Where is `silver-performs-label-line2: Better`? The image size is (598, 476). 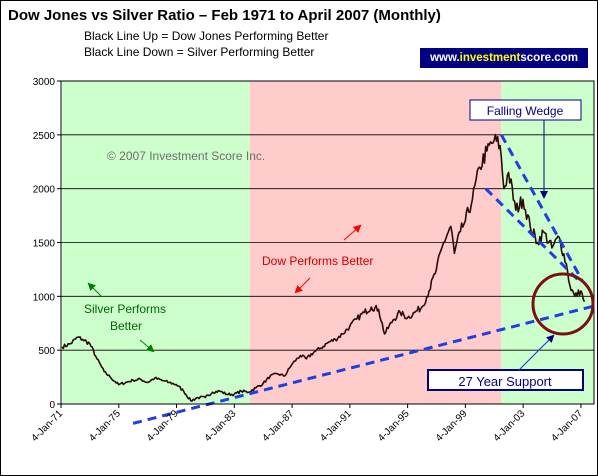
silver-performs-label-line2: Better is located at coordinates (126, 326).